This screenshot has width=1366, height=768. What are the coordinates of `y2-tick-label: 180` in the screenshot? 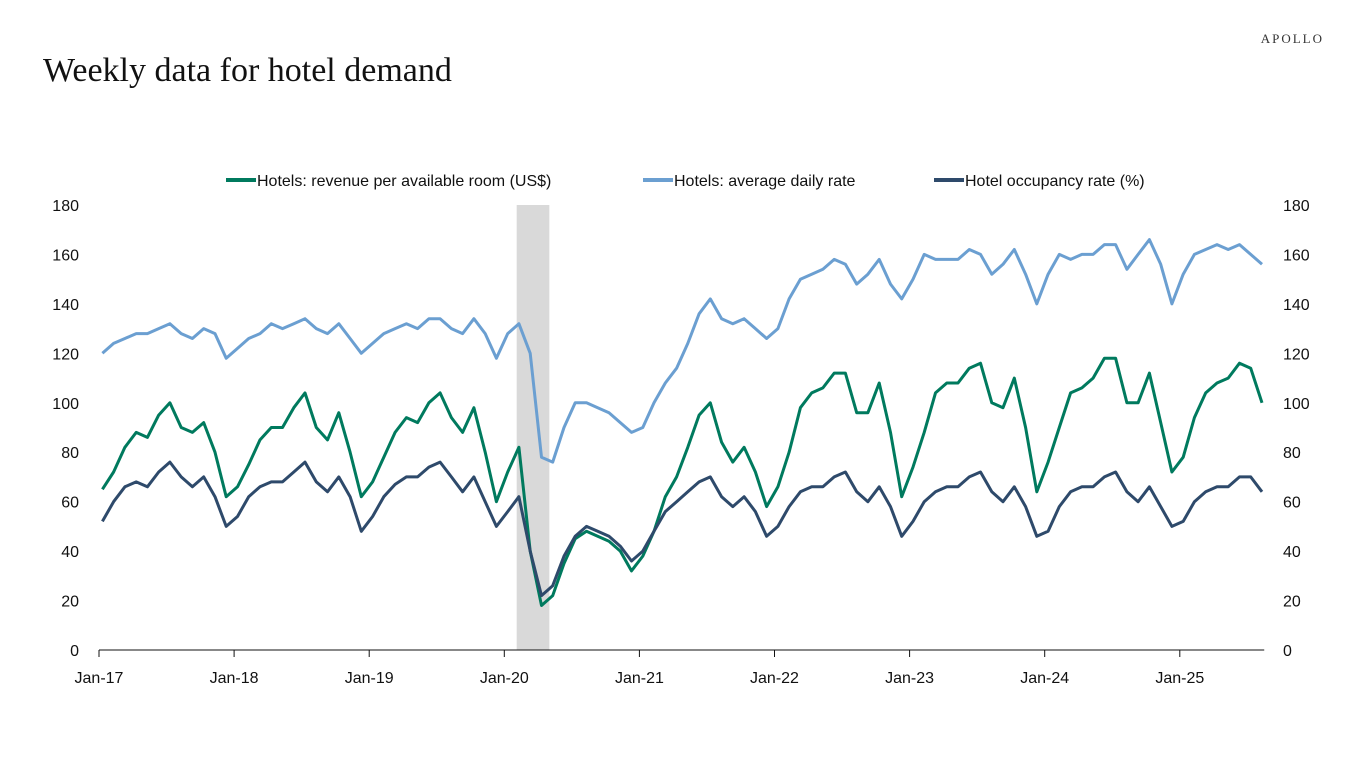 It's located at (1296, 206).